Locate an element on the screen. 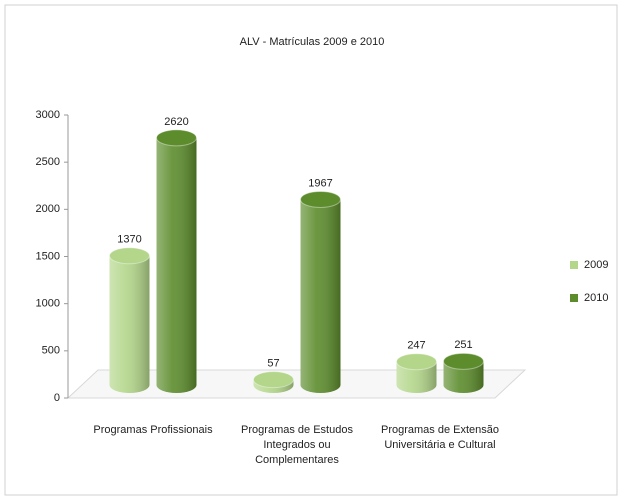 Image resolution: width=624 pixels, height=502 pixels. x-tick-label: Programas Profissionais is located at coordinates (153, 430).